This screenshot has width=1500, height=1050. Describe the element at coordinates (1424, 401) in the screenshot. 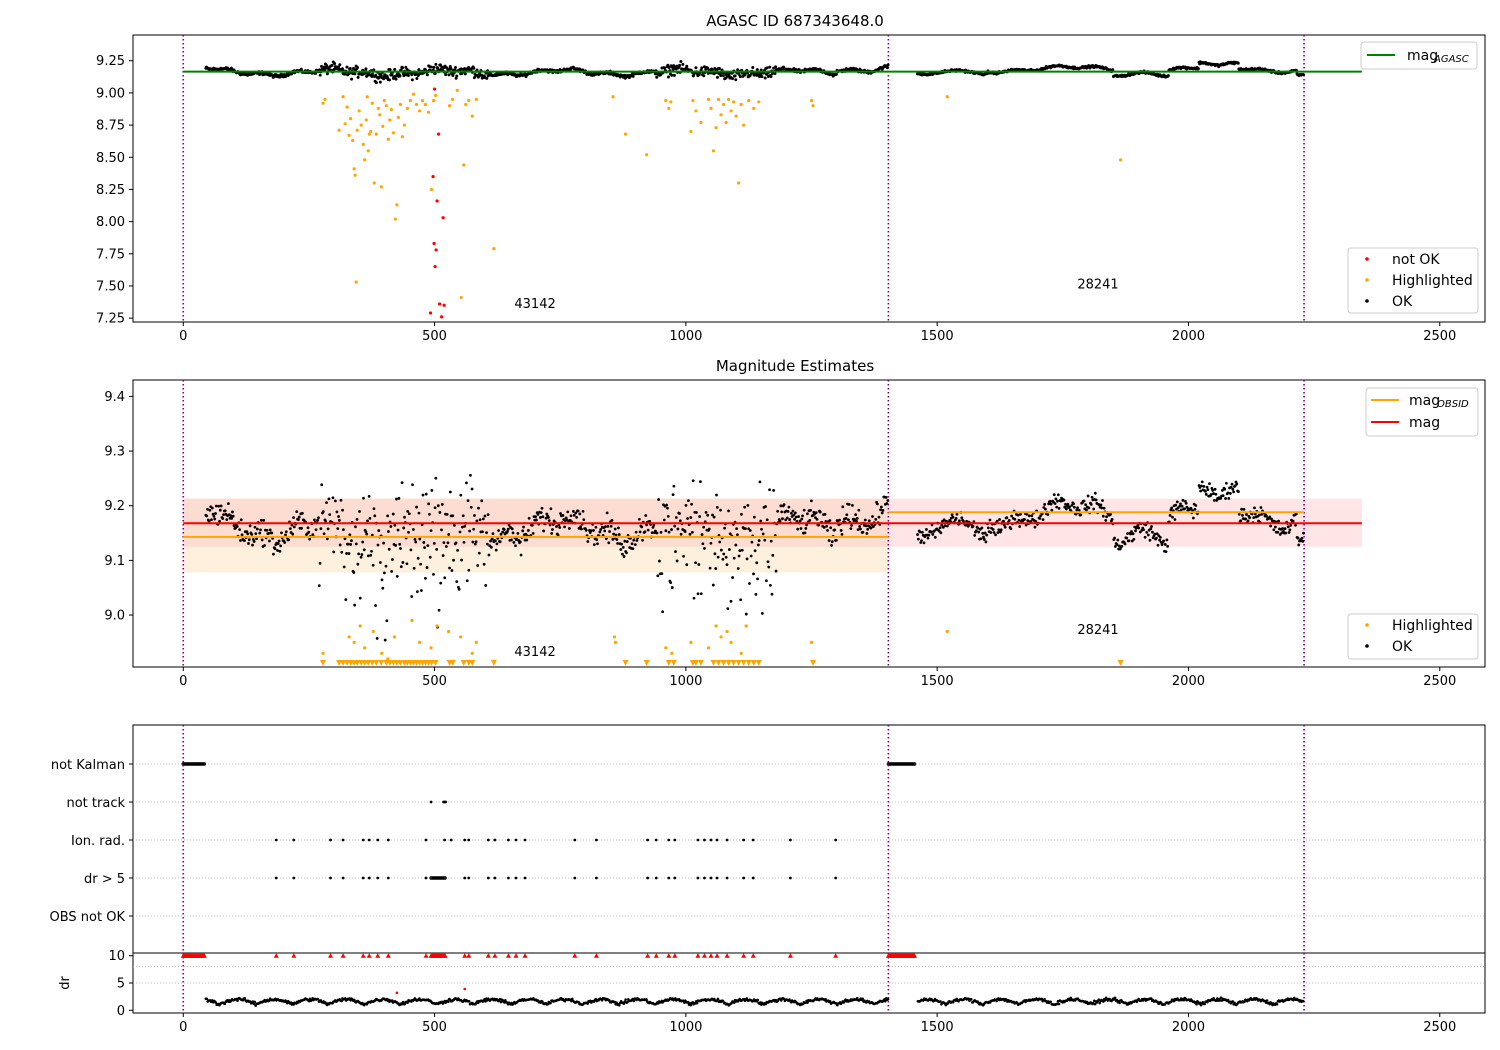

I see `legend-label: mag` at that location.